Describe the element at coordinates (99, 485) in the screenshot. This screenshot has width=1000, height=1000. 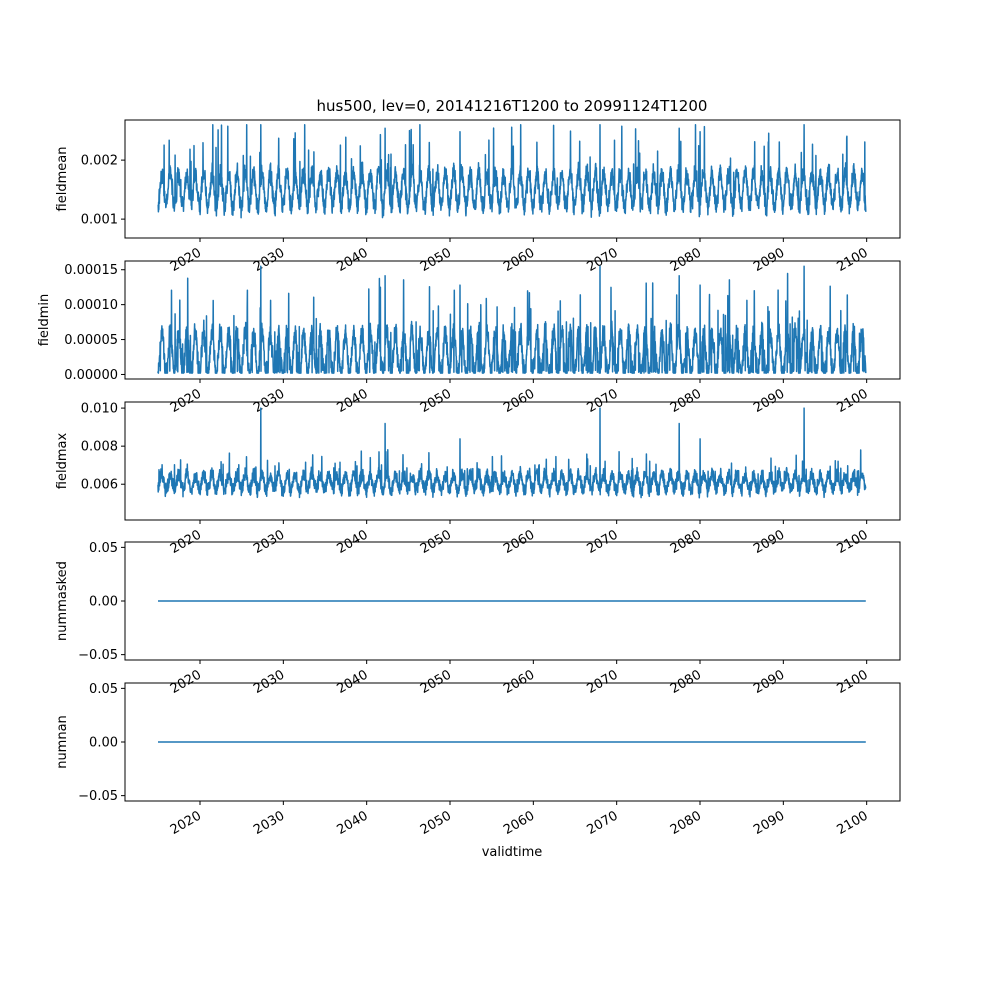
I see `y-tick-label: 0.006` at that location.